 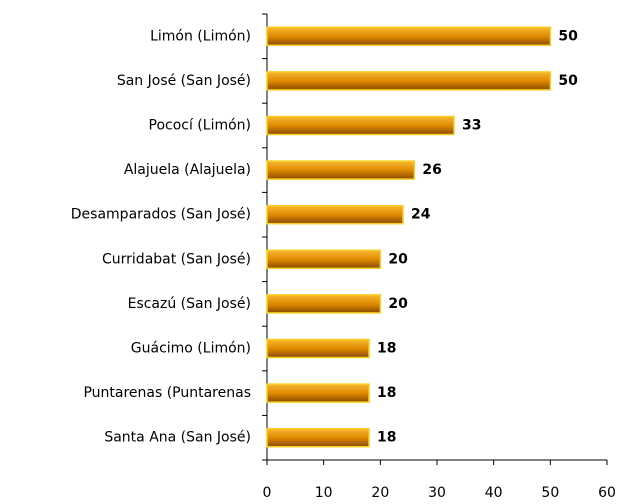 I want to click on y-tick-label: Escazú (San José), so click(x=189, y=304).